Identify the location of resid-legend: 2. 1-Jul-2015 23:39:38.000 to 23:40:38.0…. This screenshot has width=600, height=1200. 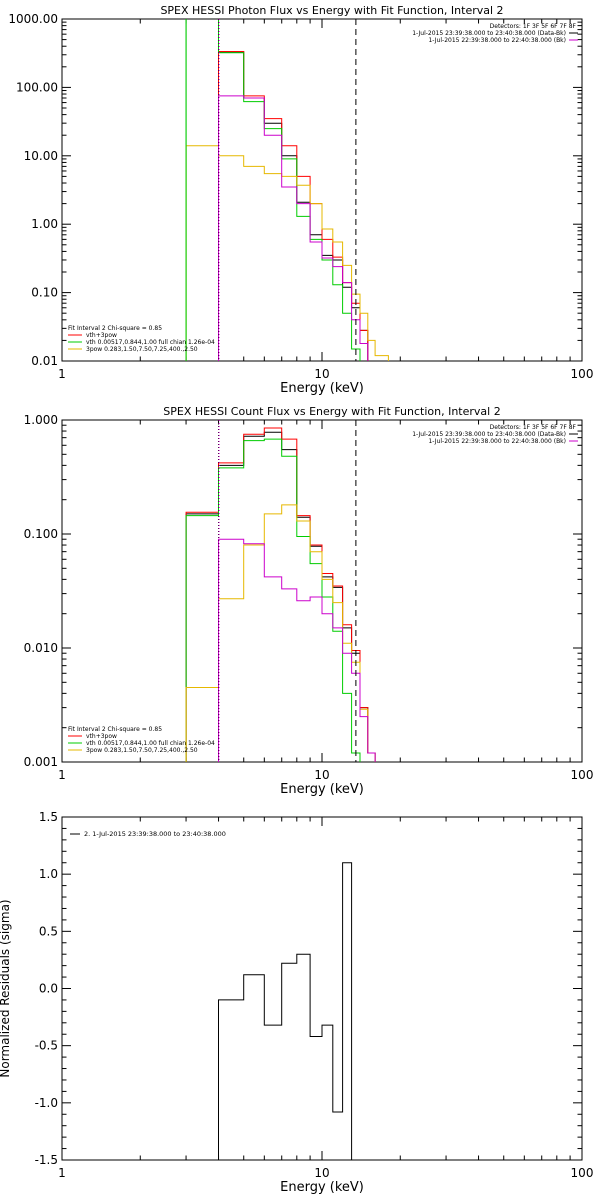
(148, 834).